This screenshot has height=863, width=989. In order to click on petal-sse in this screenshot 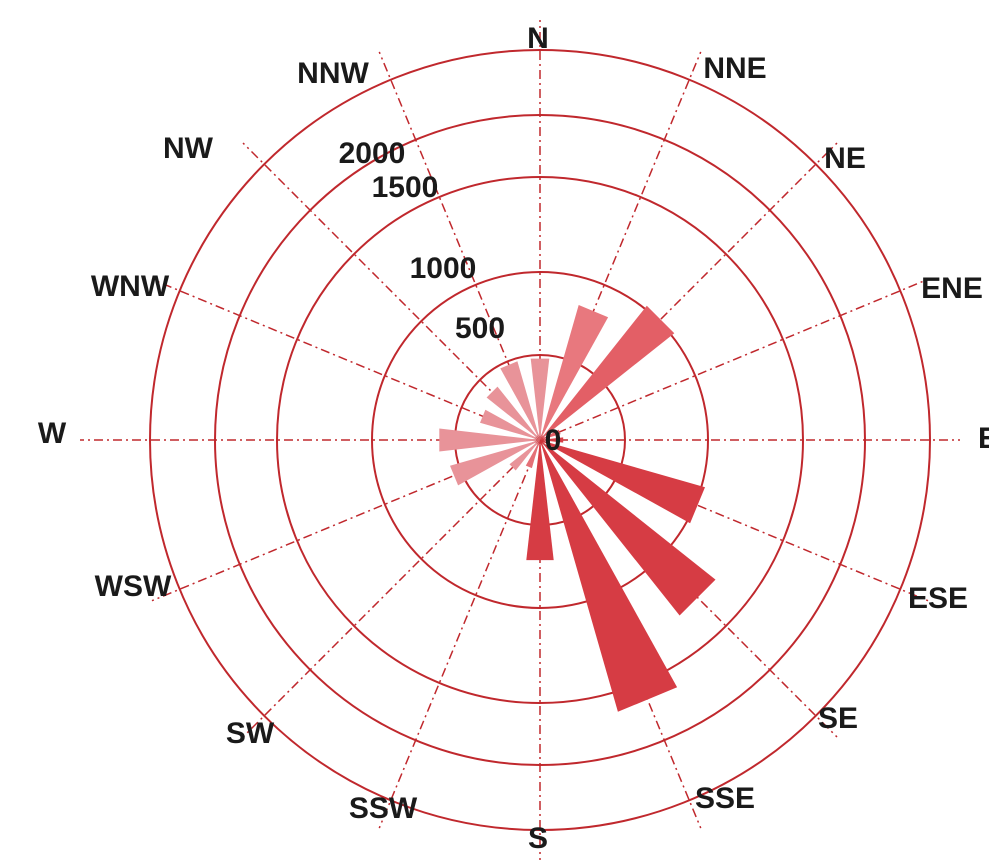, I will do `click(609, 576)`.